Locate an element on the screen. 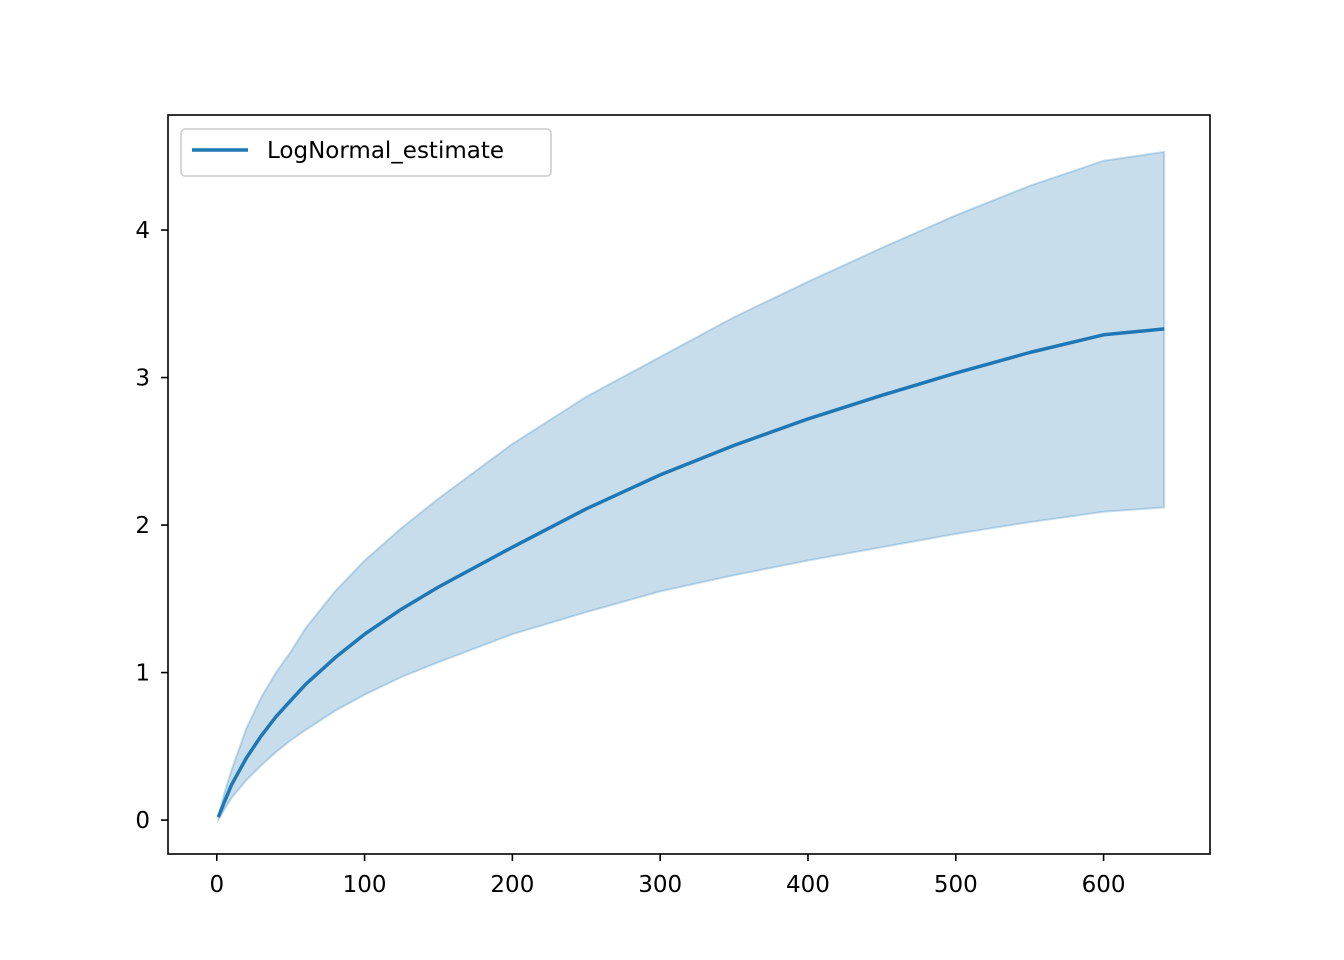 The image size is (1344, 960). x-axis: 0 100 200 300 400 500 600 is located at coordinates (667, 876).